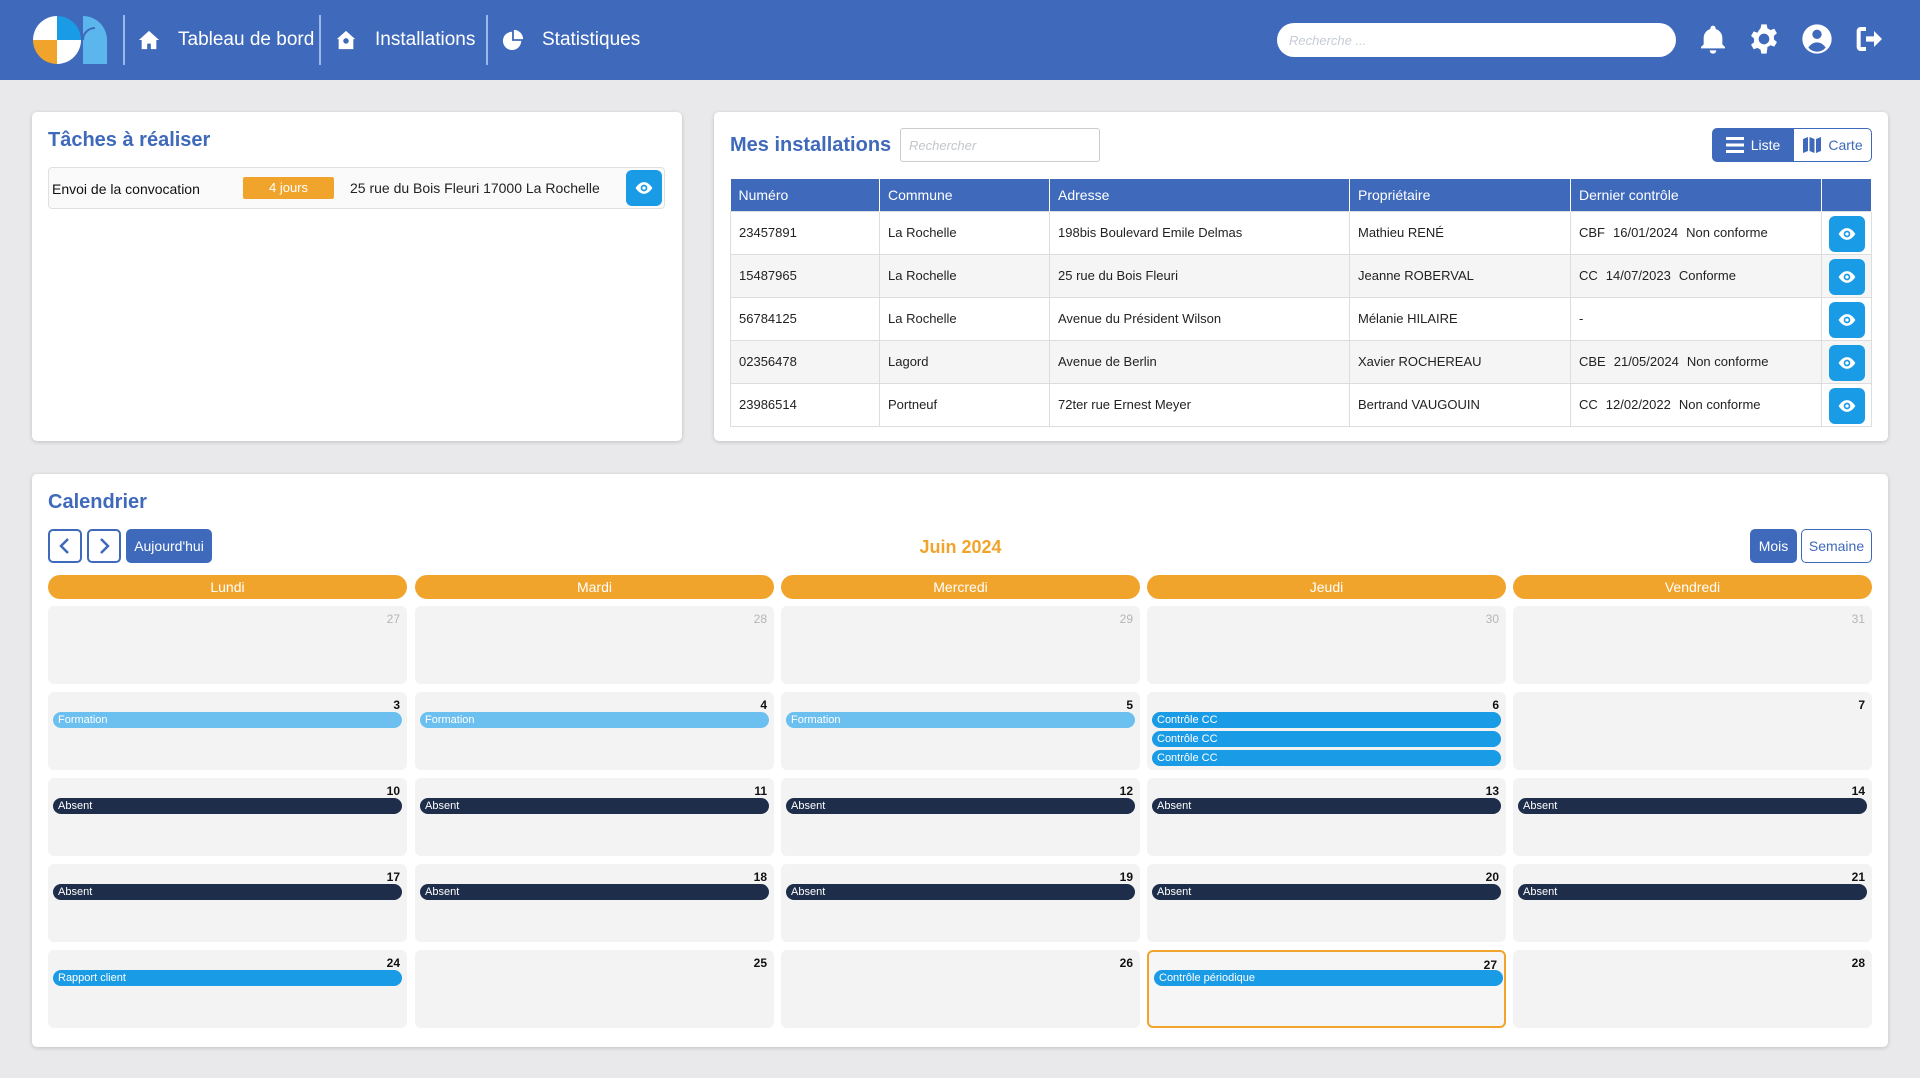  Describe the element at coordinates (960, 587) in the screenshot. I see `day-header: Mercredi` at that location.